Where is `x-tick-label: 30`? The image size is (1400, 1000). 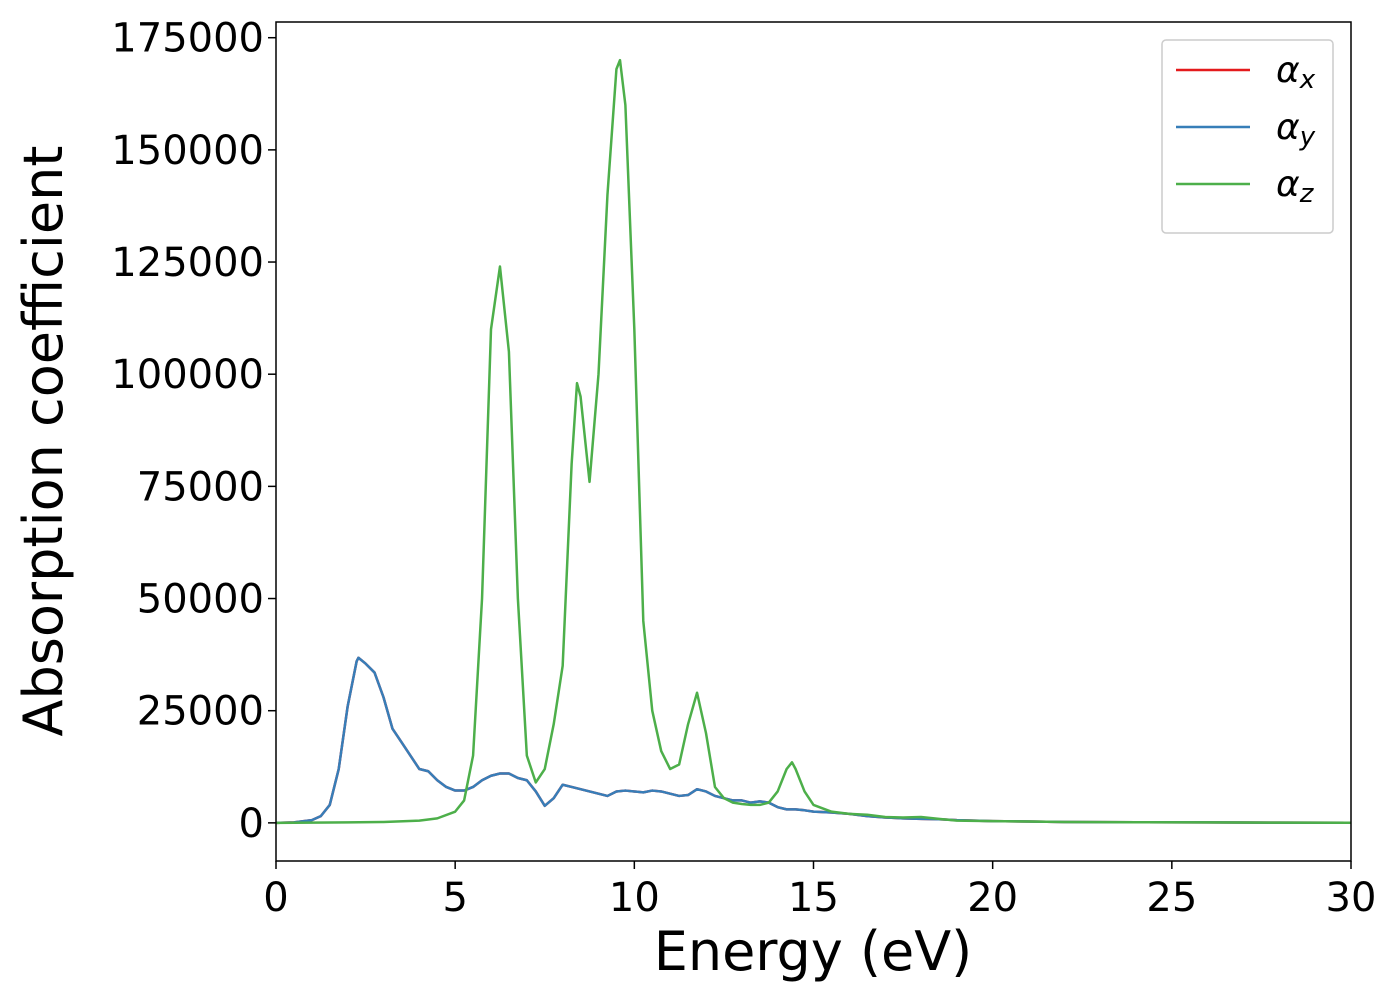
x-tick-label: 30 is located at coordinates (1351, 898).